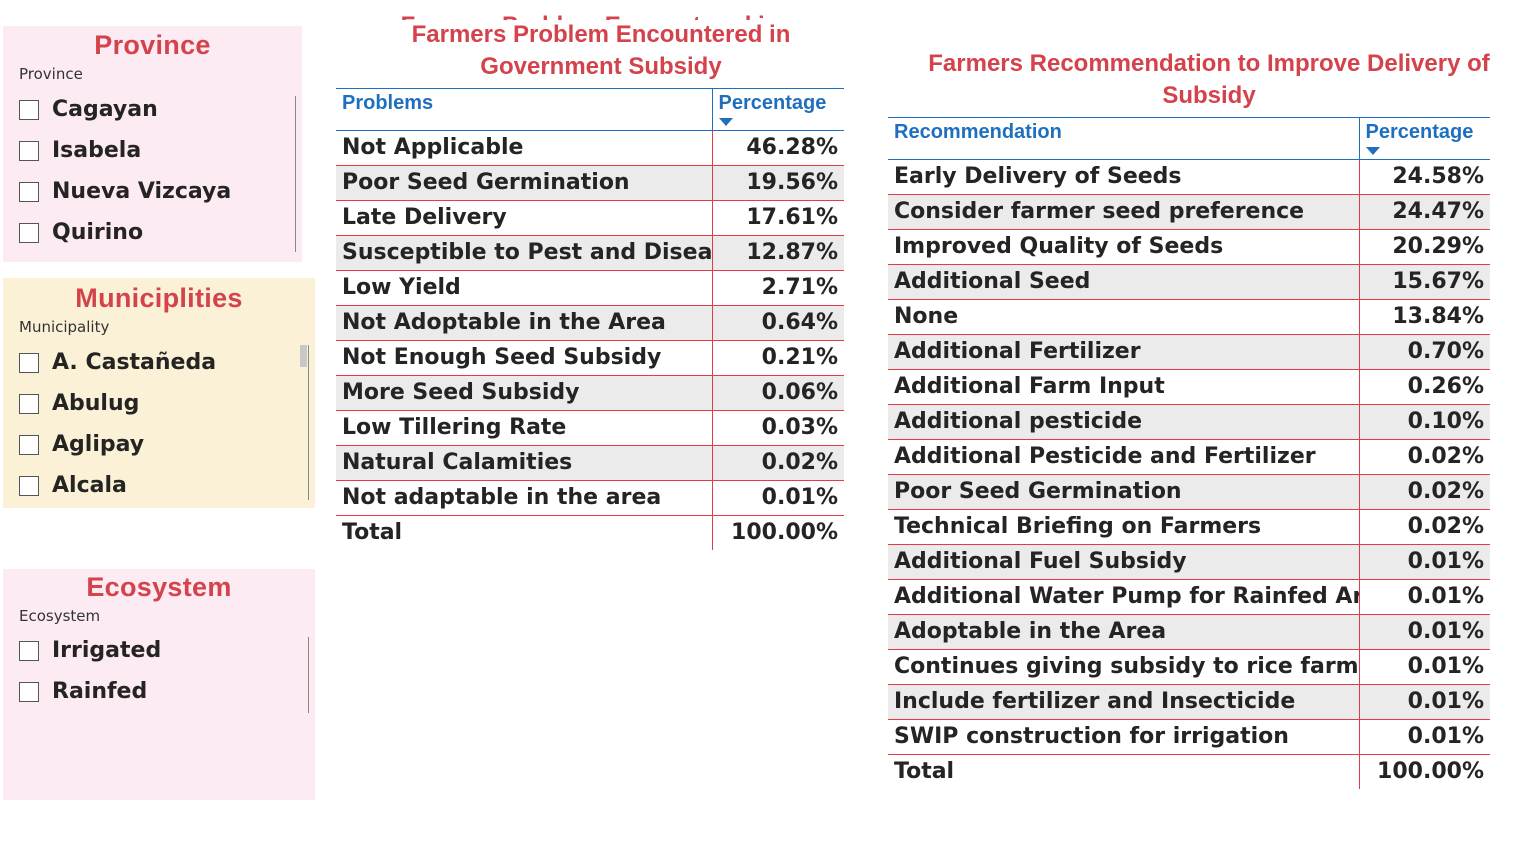  I want to click on recommendation-label-cell: Technical Briefing on Farmers, so click(1123, 527).